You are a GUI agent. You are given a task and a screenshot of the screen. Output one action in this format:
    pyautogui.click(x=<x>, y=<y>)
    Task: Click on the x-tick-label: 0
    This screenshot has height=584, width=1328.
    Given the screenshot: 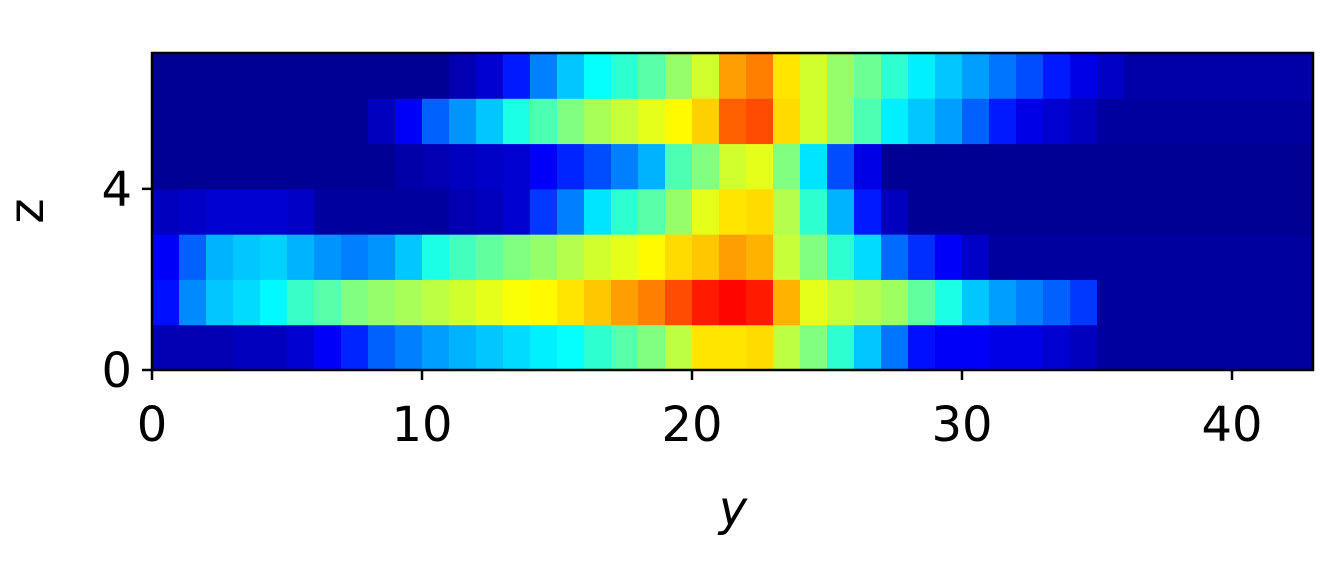 What is the action you would take?
    pyautogui.click(x=152, y=425)
    